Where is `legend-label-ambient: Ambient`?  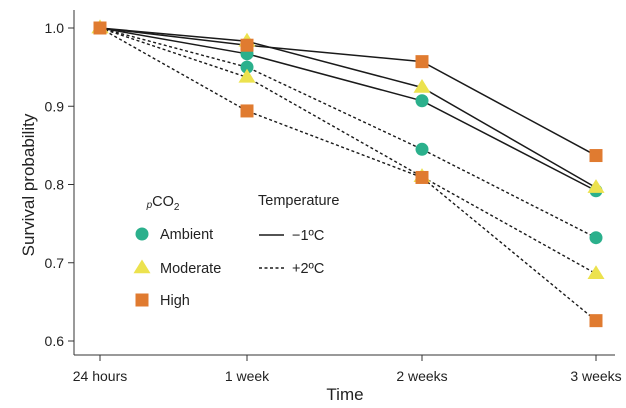
legend-label-ambient: Ambient is located at coordinates (186, 235).